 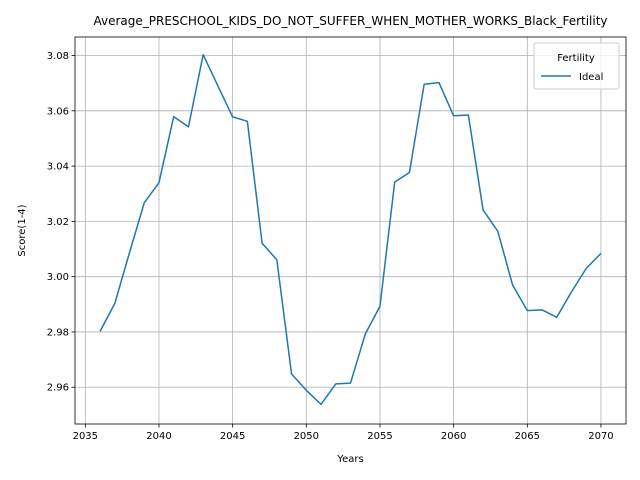 I want to click on y-tick-label: 3.06, so click(x=58, y=111).